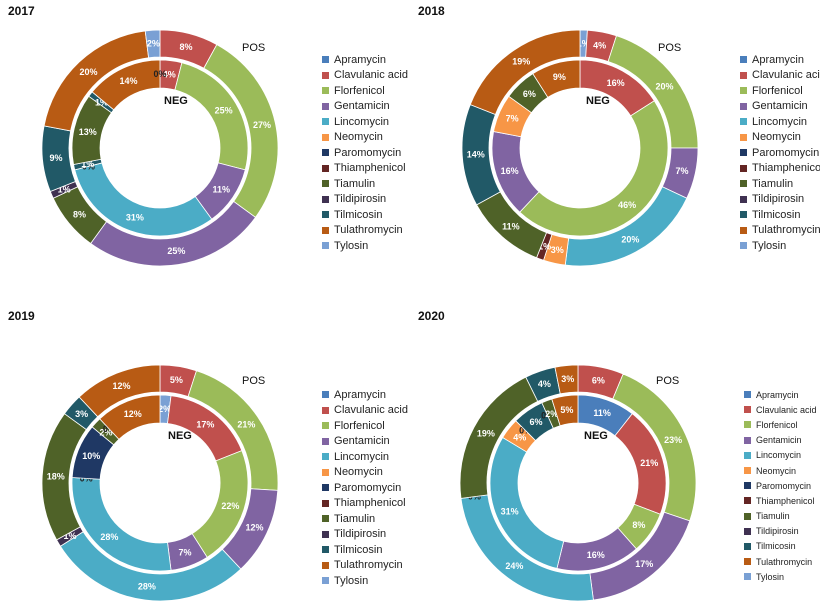 The height and width of the screenshot is (610, 820). I want to click on pos-label-clavulanic-acid: 4%, so click(599, 45).